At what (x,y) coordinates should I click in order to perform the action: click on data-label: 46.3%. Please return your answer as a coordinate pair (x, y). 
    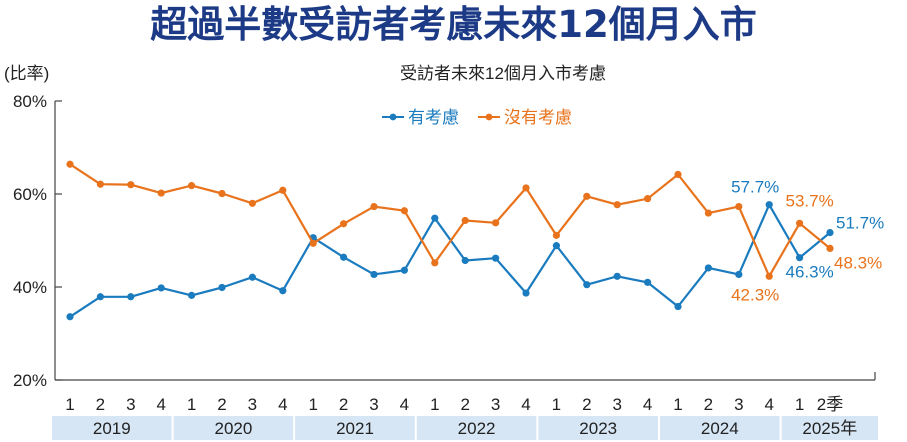
    Looking at the image, I should click on (809, 272).